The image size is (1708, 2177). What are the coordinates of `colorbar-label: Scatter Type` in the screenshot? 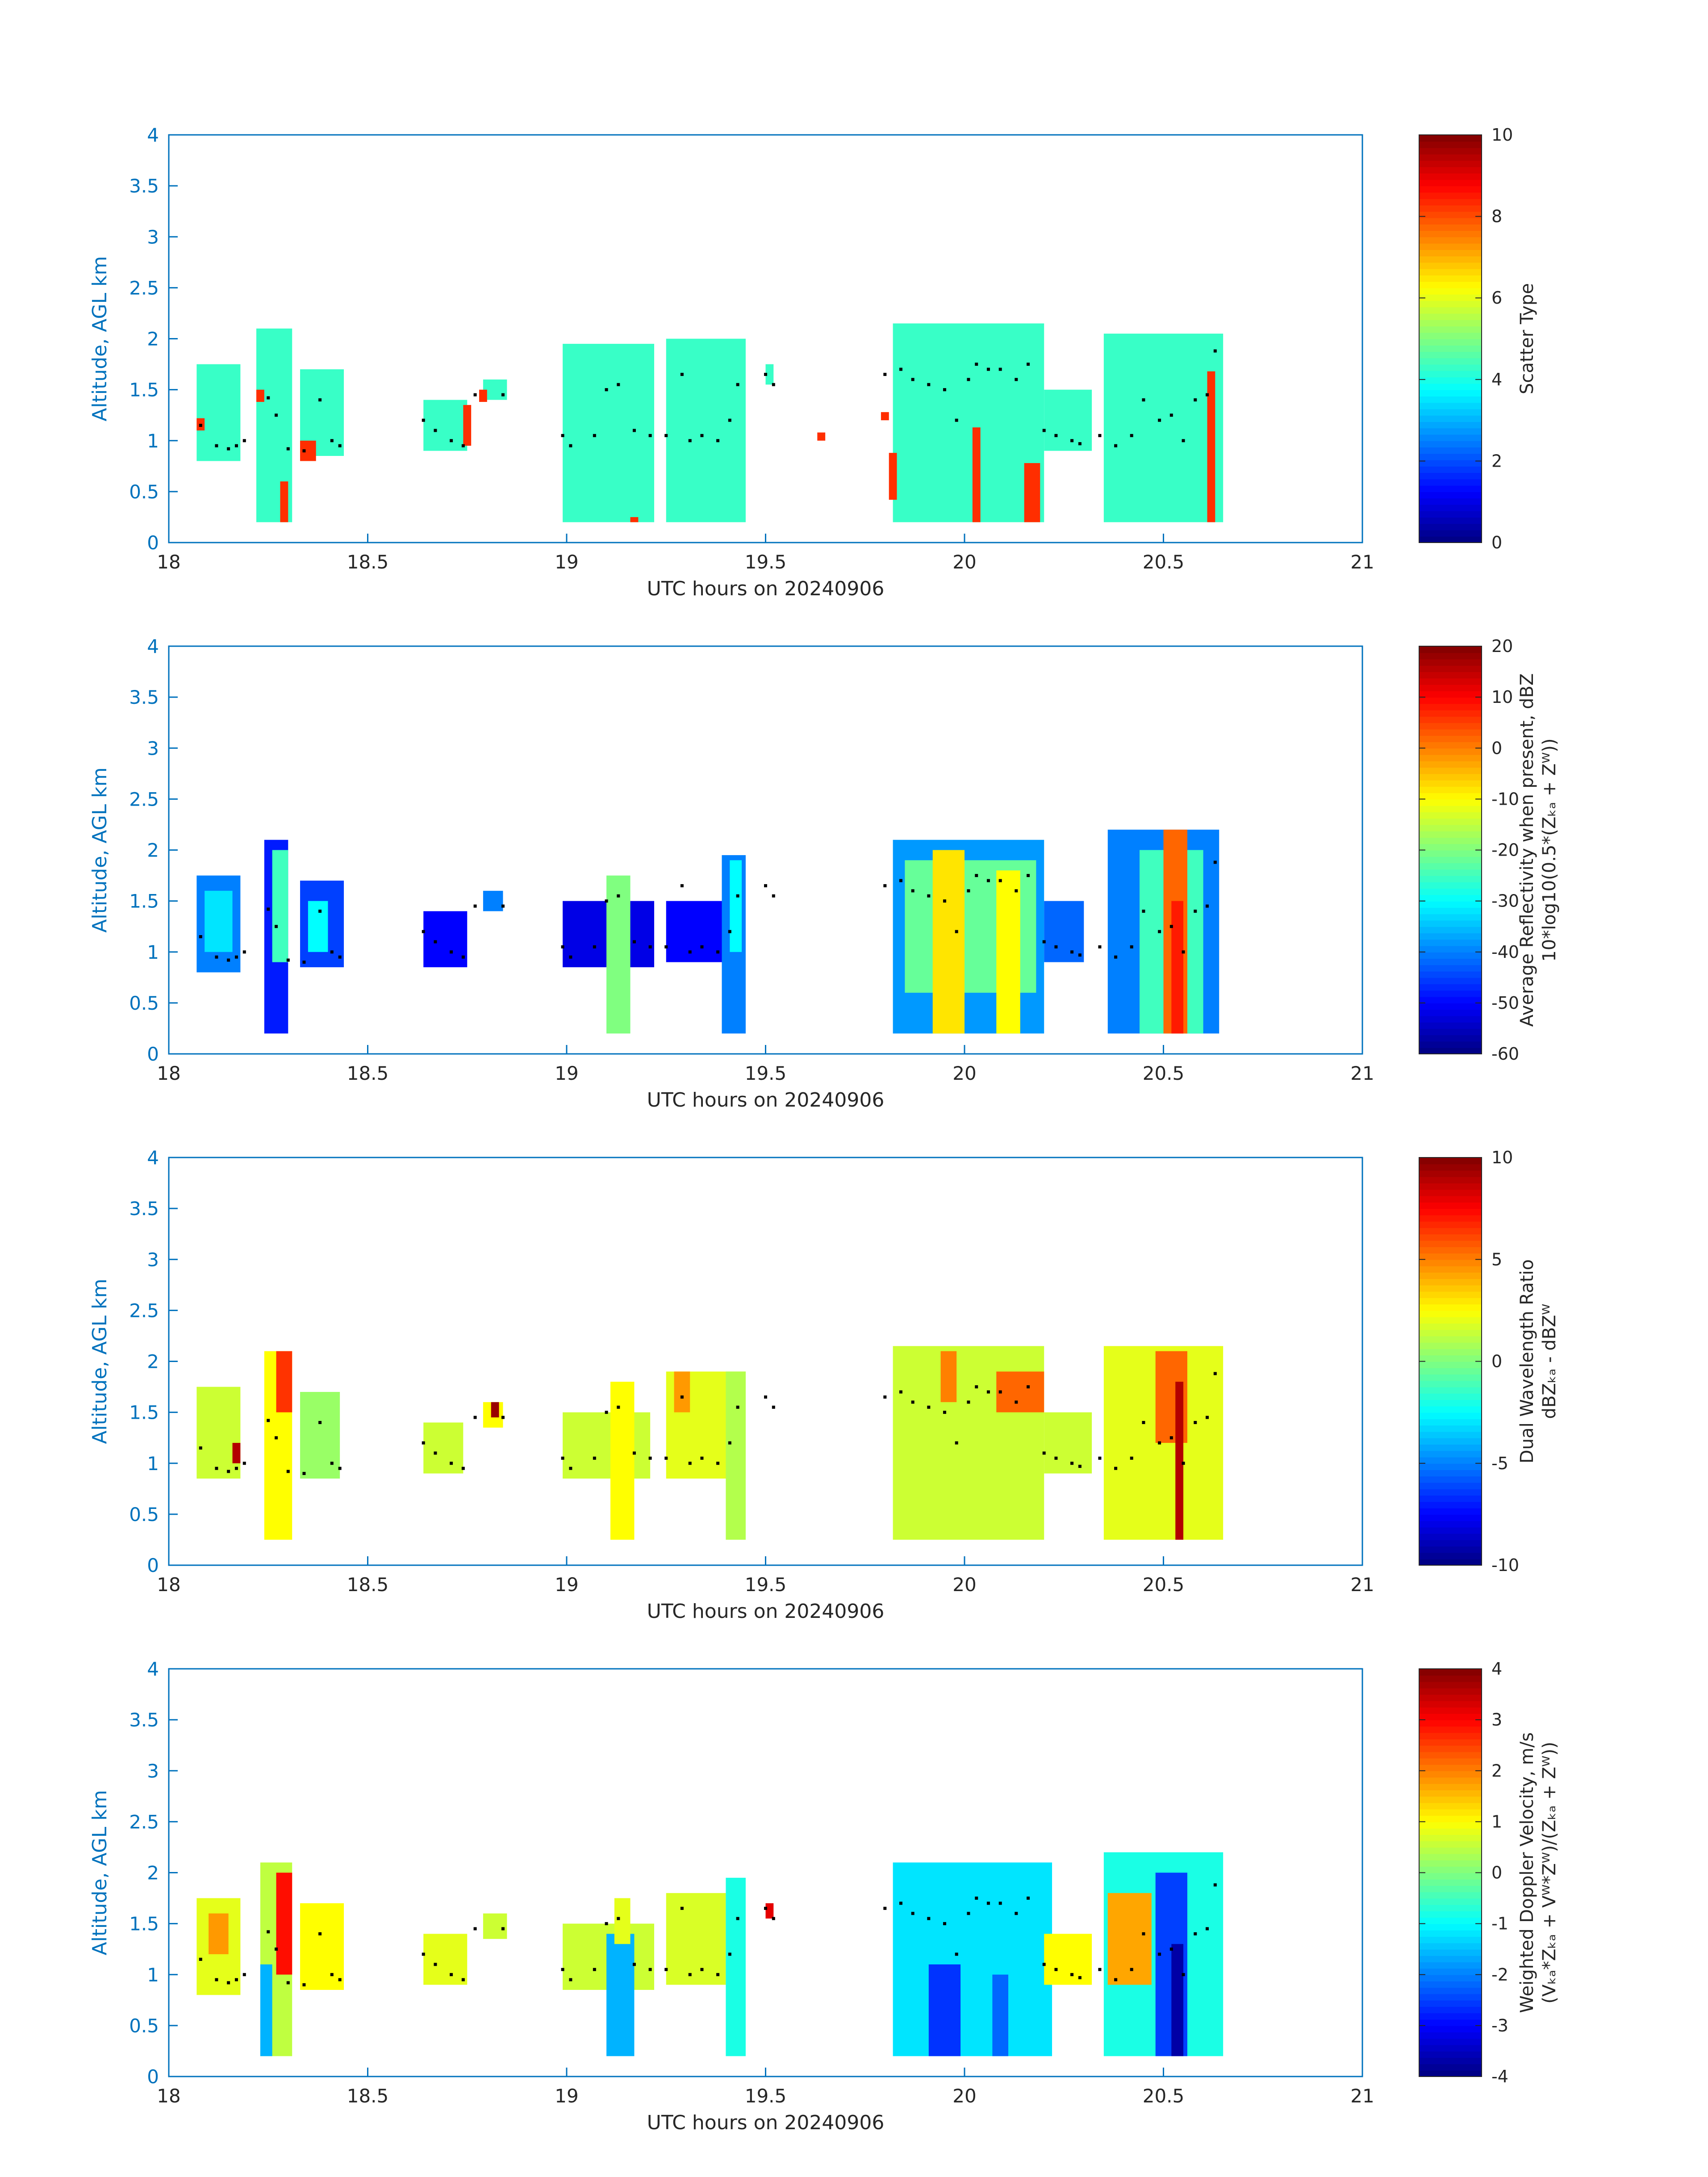 It's located at (1527, 338).